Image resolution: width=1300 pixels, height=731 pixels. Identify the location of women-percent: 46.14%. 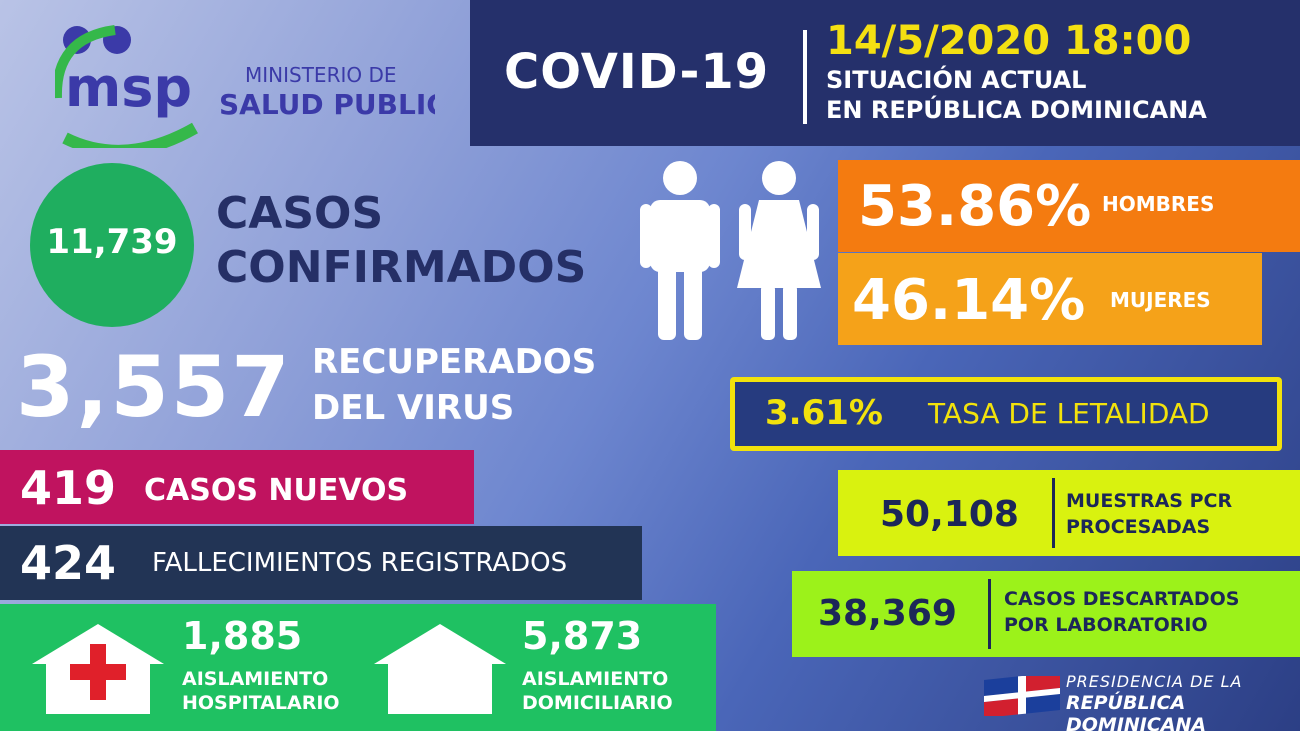
(969, 300).